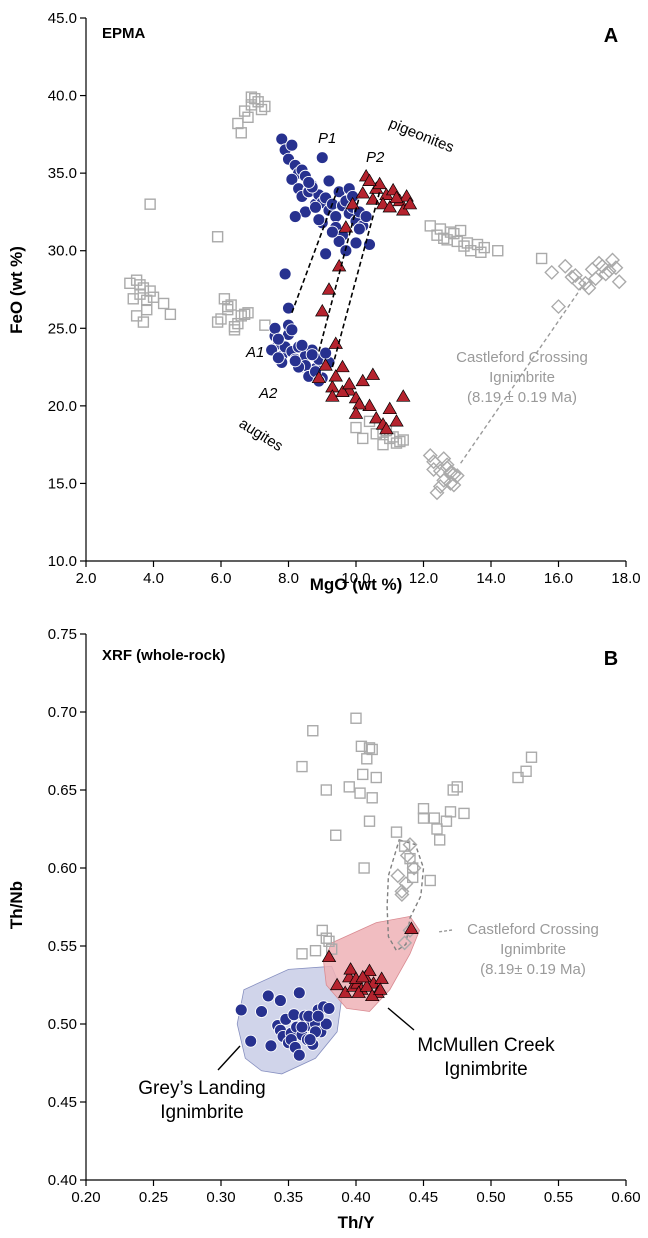 This screenshot has width=648, height=1238. I want to click on castleford-label-line3: (8.19± 0.19 Ma), so click(533, 969).